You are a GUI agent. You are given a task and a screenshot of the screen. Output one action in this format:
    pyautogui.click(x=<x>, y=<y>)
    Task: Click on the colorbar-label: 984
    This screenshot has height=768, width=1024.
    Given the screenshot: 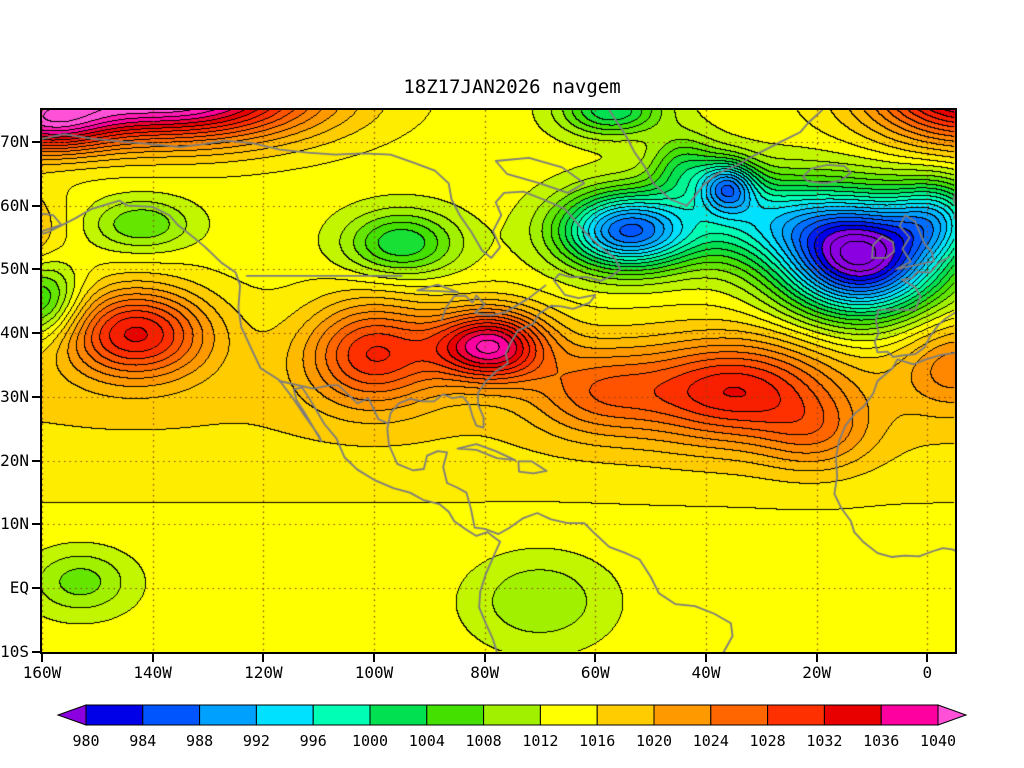 What is the action you would take?
    pyautogui.click(x=142, y=741)
    